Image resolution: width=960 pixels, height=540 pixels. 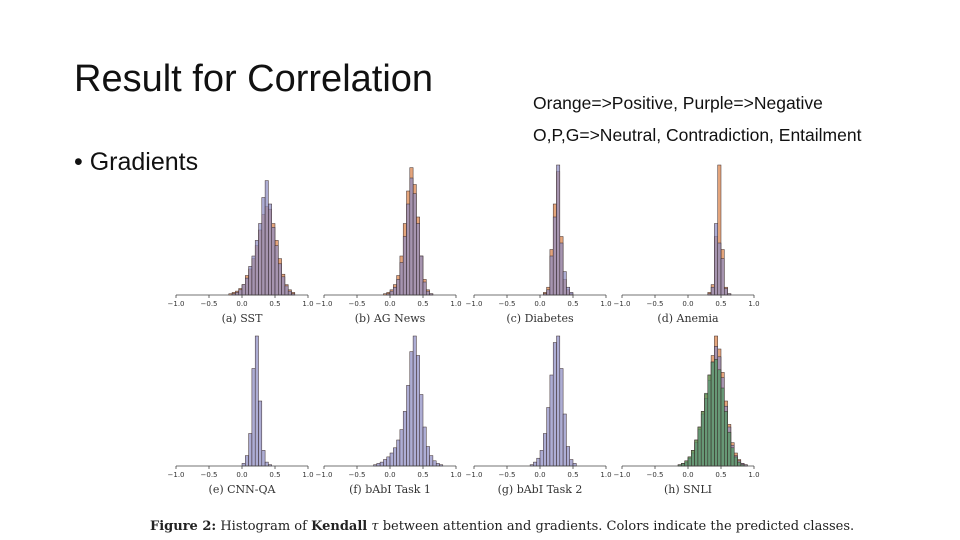 I want to click on slide-title: Result for Correlation, so click(x=254, y=79).